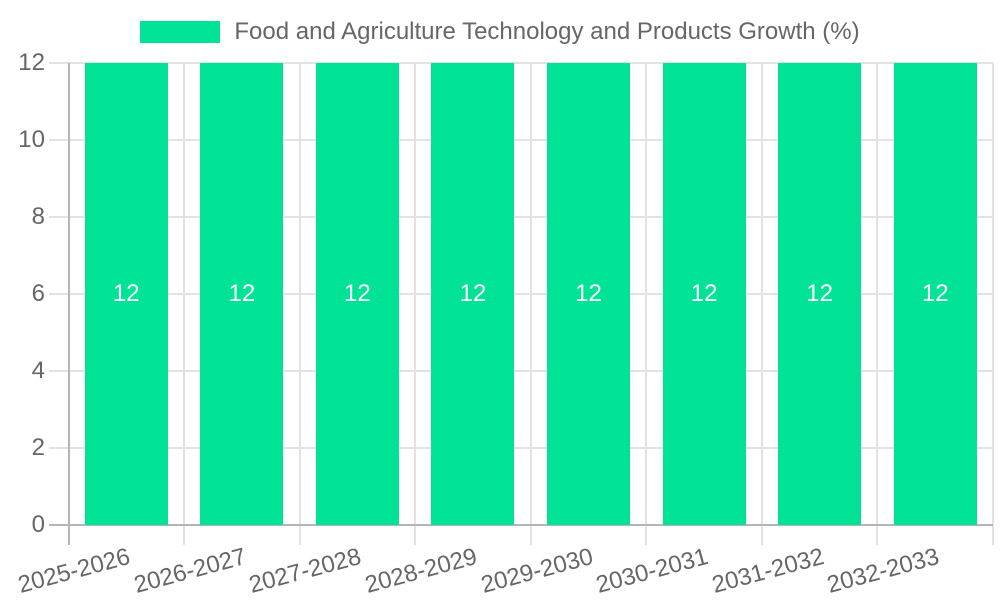  I want to click on y-tick-label: 10, so click(31, 139).